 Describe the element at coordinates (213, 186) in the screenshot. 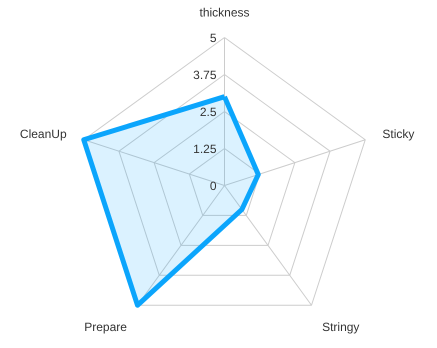

I see `y-tick-label: 0` at that location.